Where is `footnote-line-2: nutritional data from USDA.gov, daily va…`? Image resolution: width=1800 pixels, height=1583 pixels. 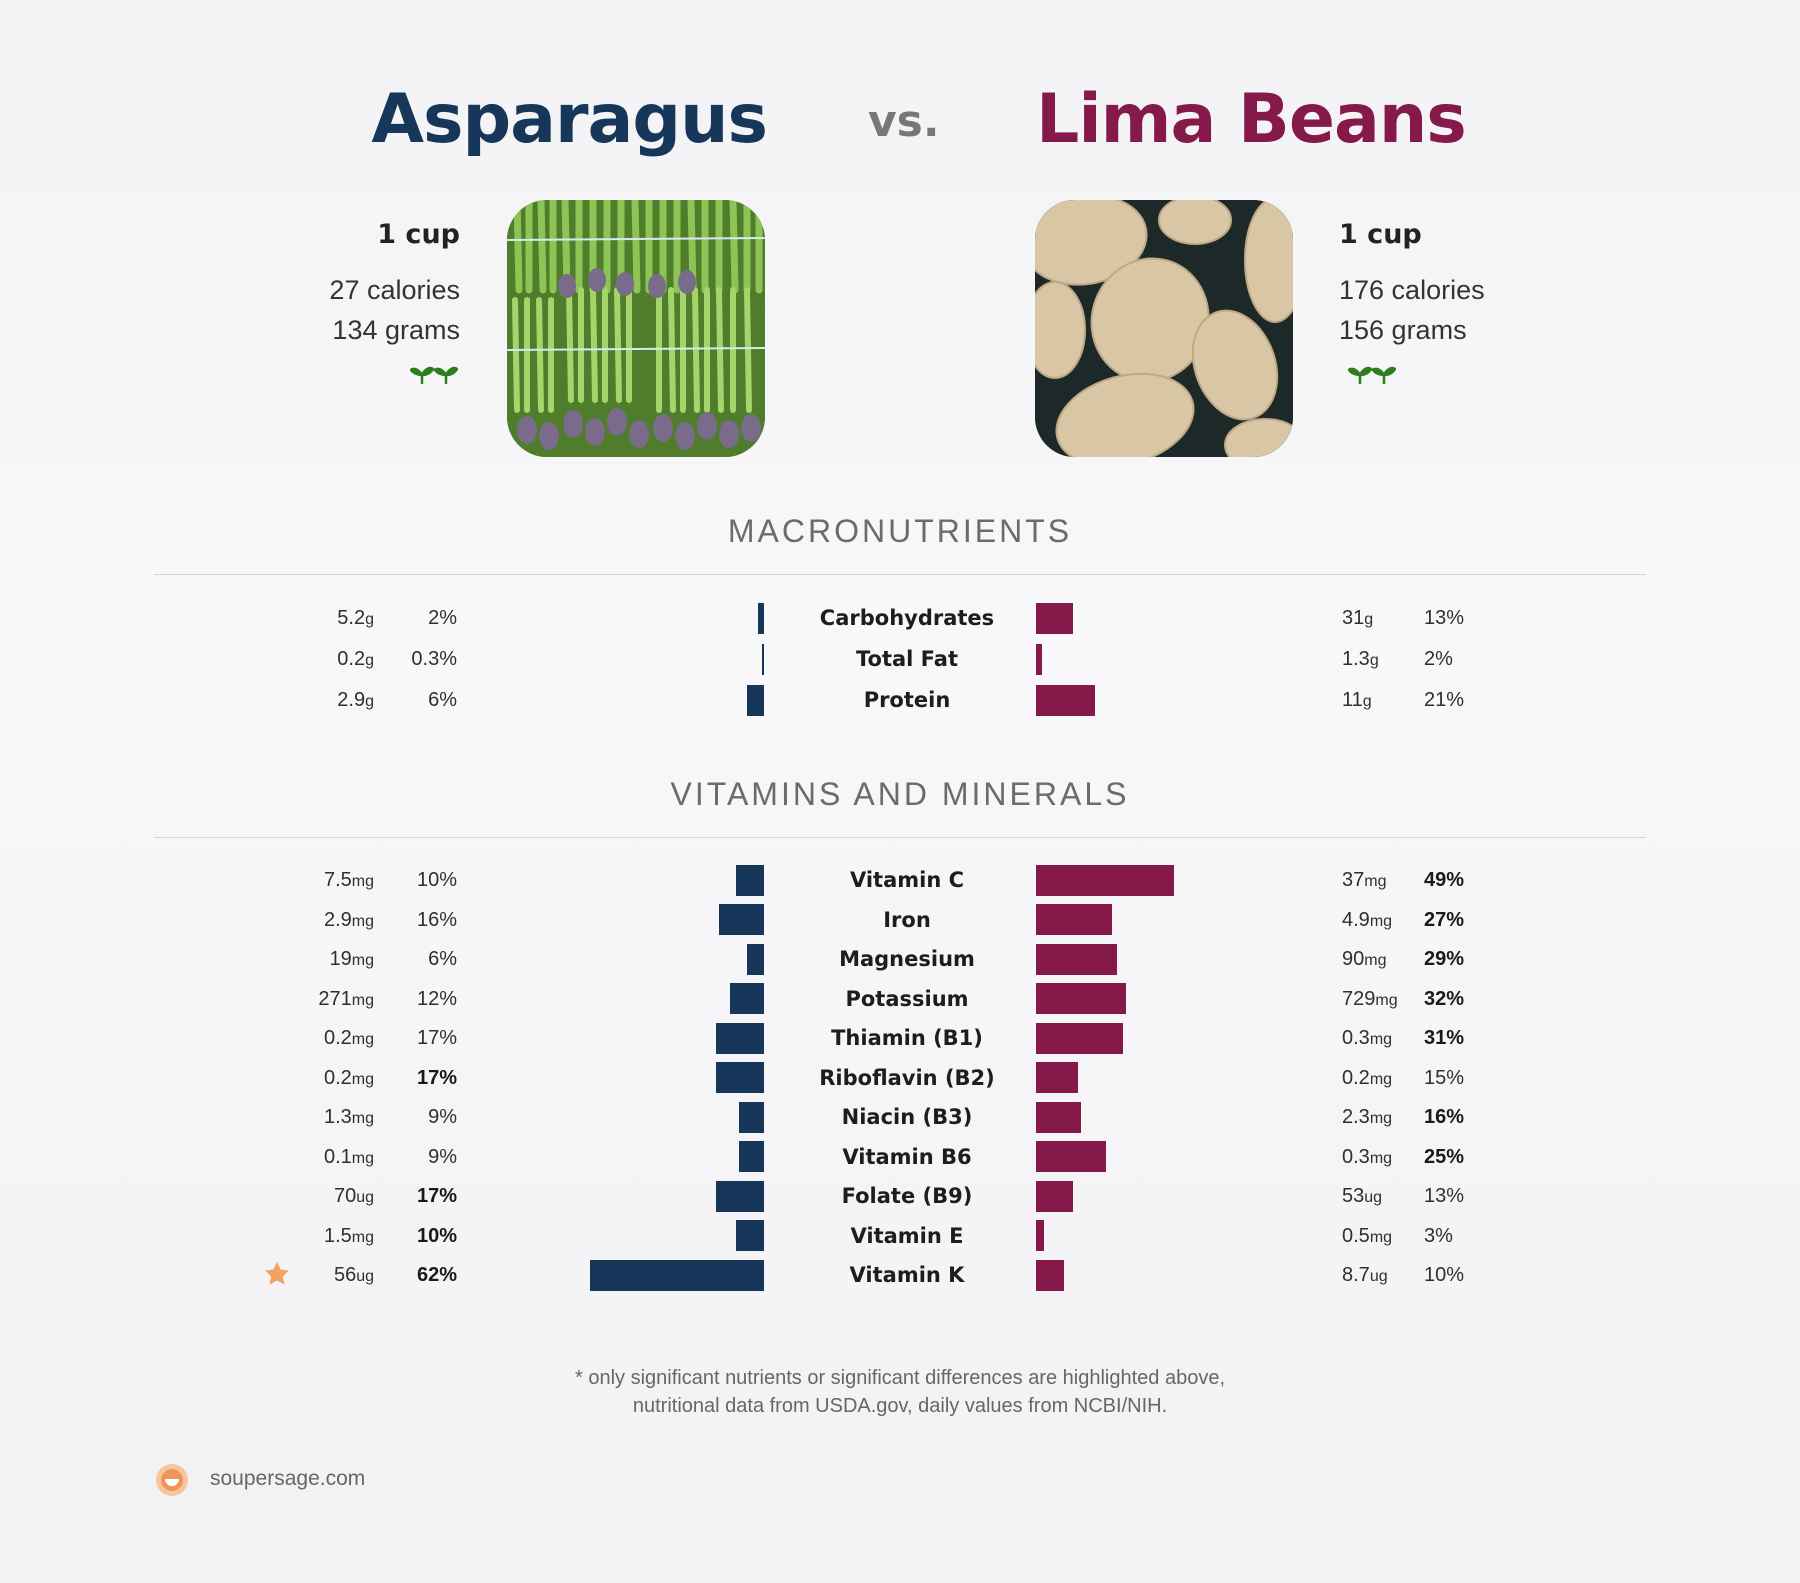
footnote-line-2: nutritional data from USDA.gov, daily va… is located at coordinates (900, 1406).